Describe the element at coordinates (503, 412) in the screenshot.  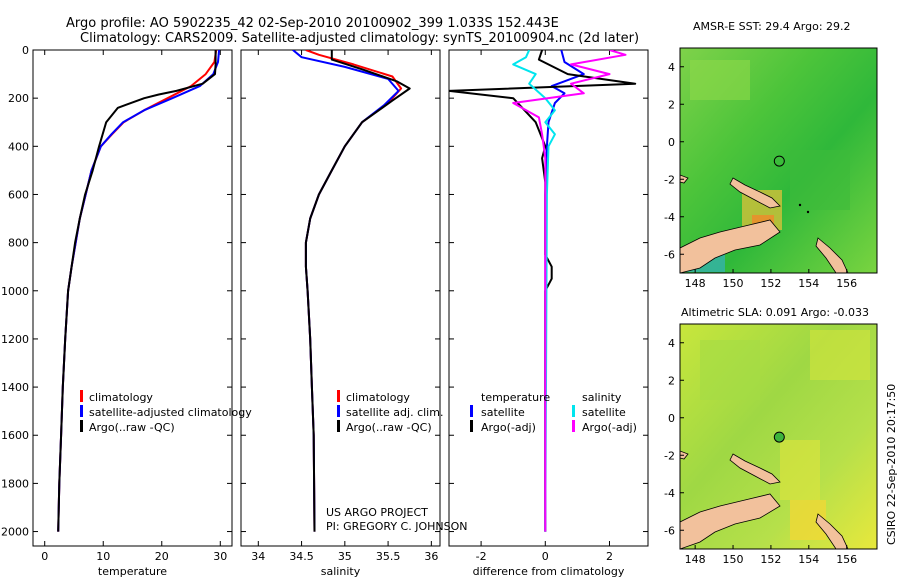
I see `legend-label-temp-satellite: satellite` at that location.